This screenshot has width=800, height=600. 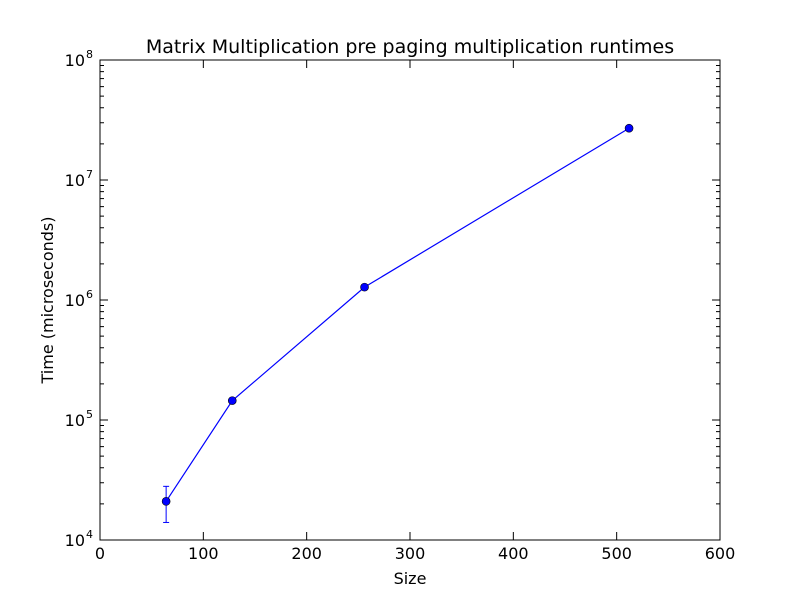 I want to click on x-tick-label: 500, so click(x=616, y=553).